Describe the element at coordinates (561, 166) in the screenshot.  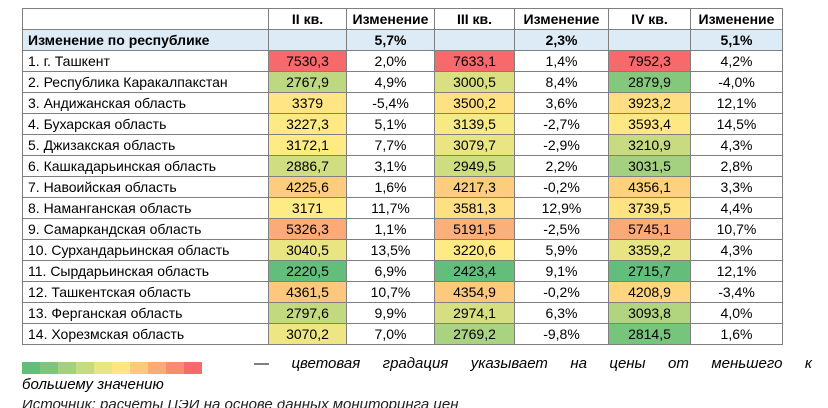
I see `change-q3: 2,2%` at that location.